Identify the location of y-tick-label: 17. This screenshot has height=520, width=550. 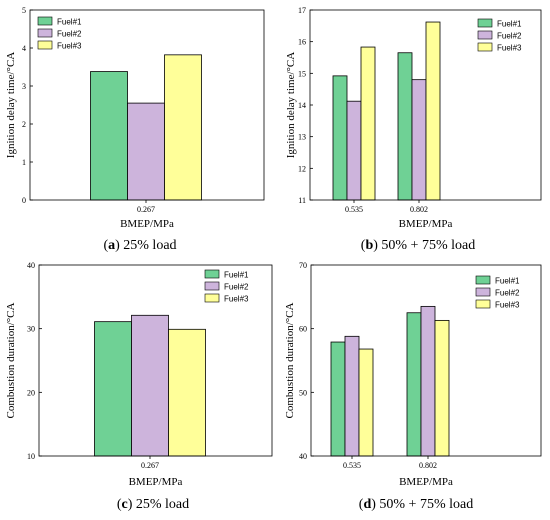
(302, 10).